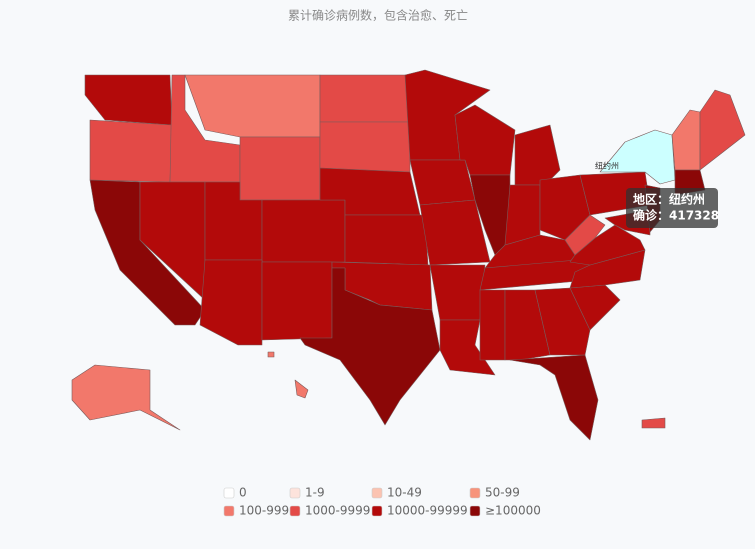 The height and width of the screenshot is (549, 755). What do you see at coordinates (264, 511) in the screenshot?
I see `legend-label: 100-999` at bounding box center [264, 511].